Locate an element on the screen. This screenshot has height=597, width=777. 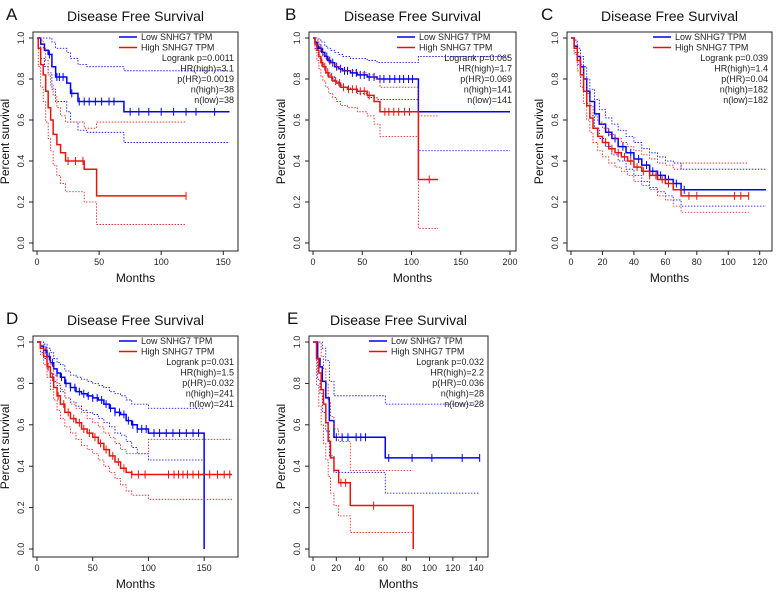
survival-curve-low is located at coordinates (668, 114).